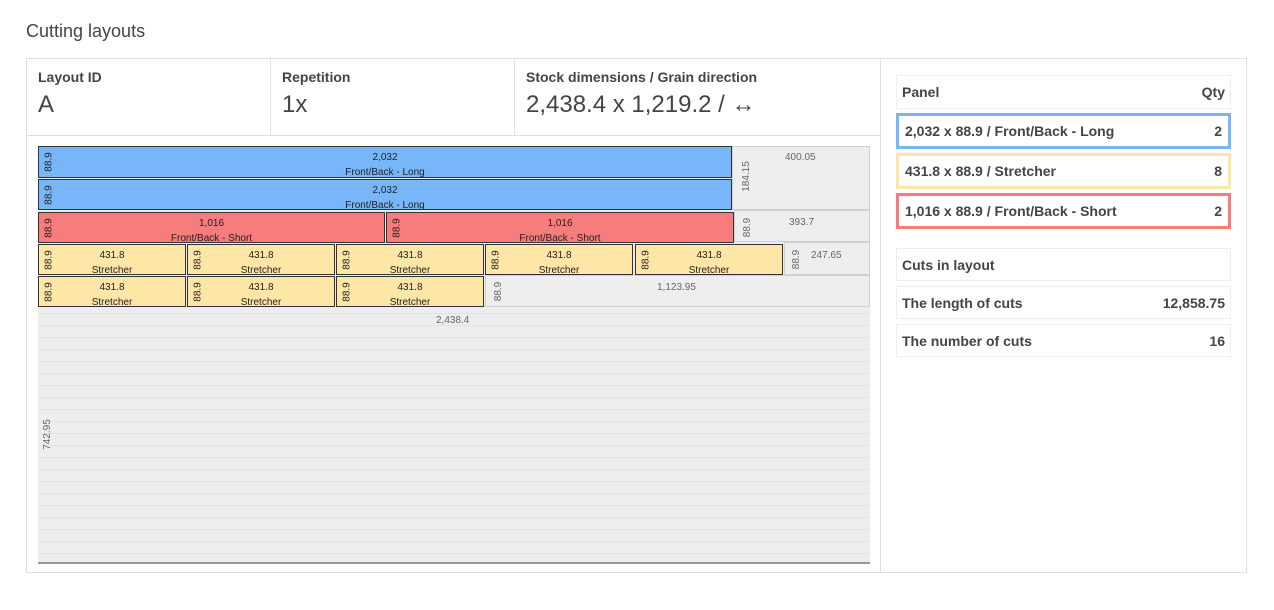  Describe the element at coordinates (149, 97) in the screenshot. I see `layout-id-cell: Layout ID A` at that location.